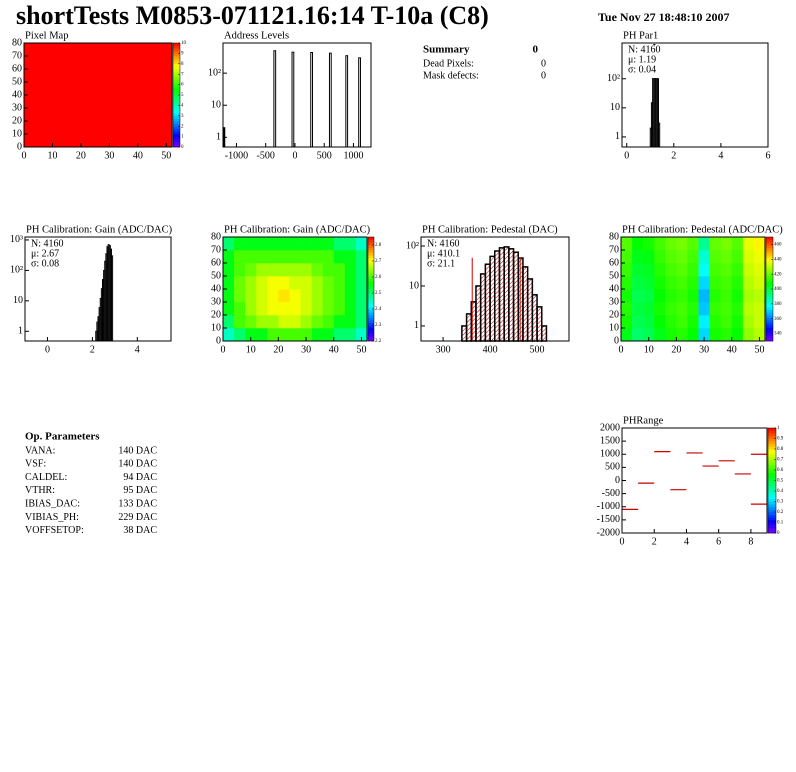 The width and height of the screenshot is (796, 772). I want to click on y-tick-label: 500, so click(612, 467).